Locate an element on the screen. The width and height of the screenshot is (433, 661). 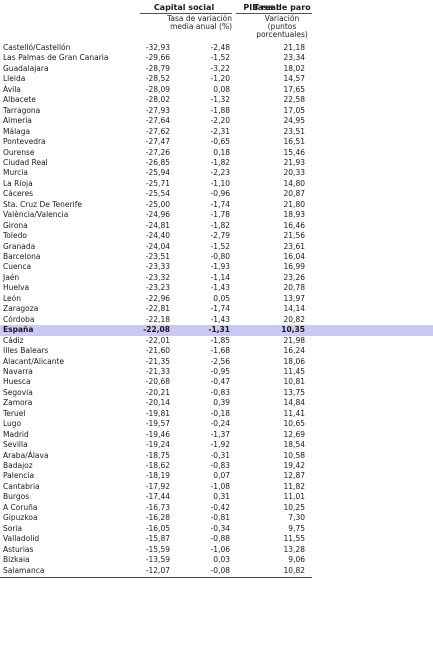
table-row: Albacete -28,02 -1,32 22,58 is located at coordinates (216, 100).